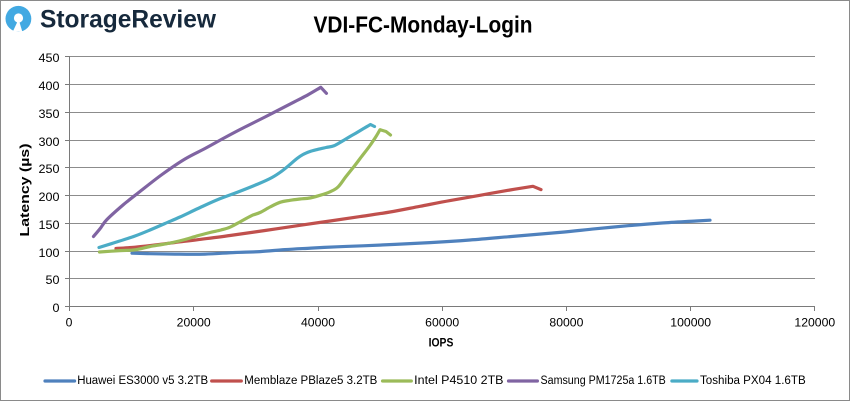 The width and height of the screenshot is (850, 401). What do you see at coordinates (423, 25) in the screenshot?
I see `svg-text: VDI-FC-Monday-Login` at bounding box center [423, 25].